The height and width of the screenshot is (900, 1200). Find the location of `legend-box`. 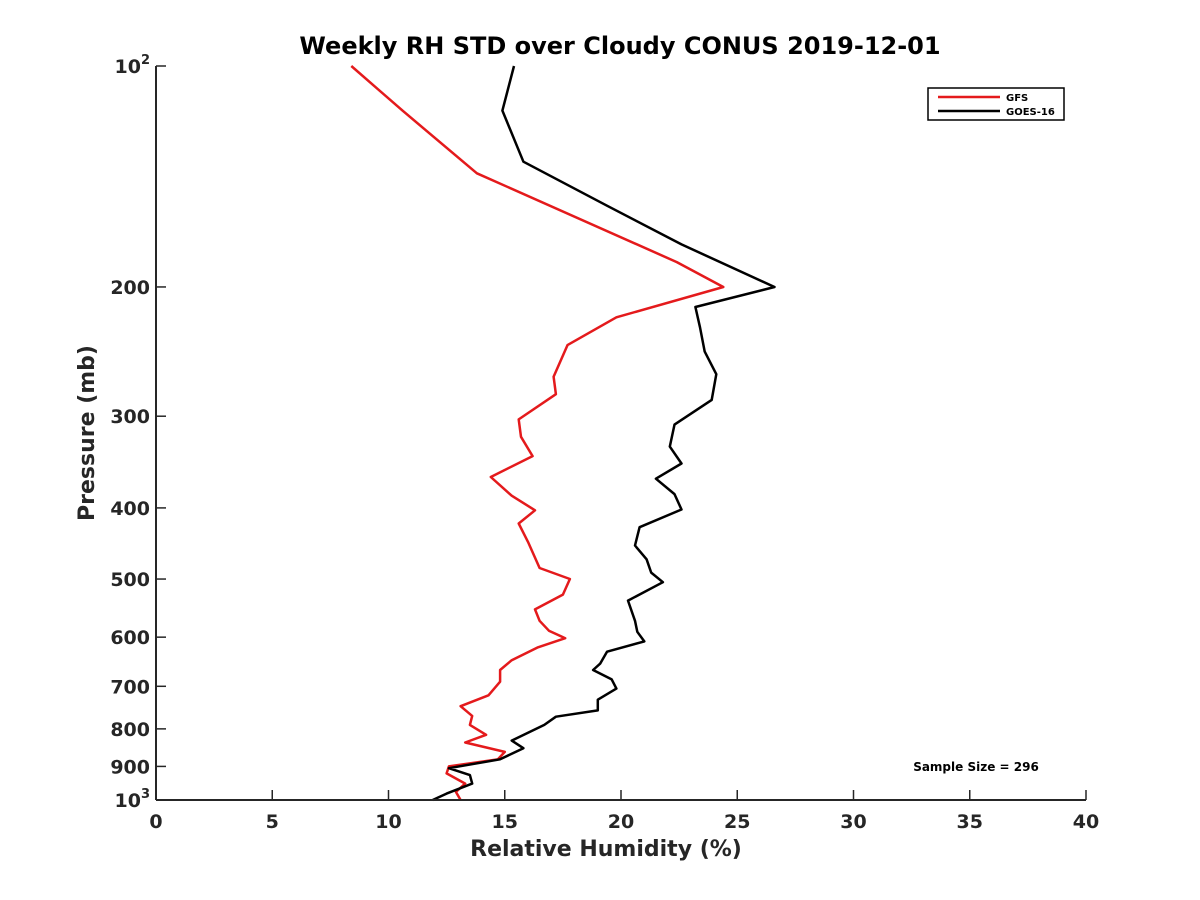

legend-box is located at coordinates (996, 104).